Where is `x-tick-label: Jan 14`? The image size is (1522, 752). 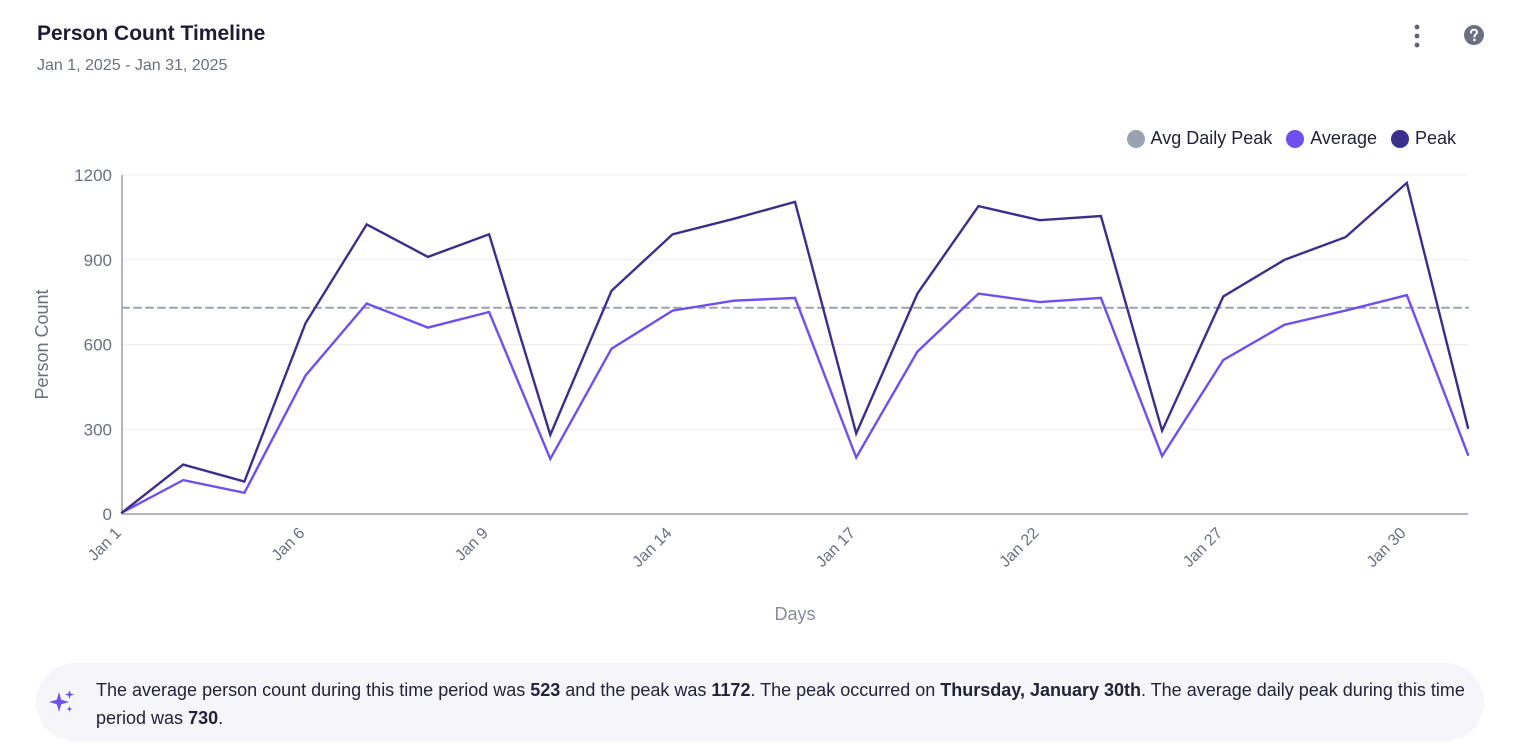
x-tick-label: Jan 14 is located at coordinates (652, 548).